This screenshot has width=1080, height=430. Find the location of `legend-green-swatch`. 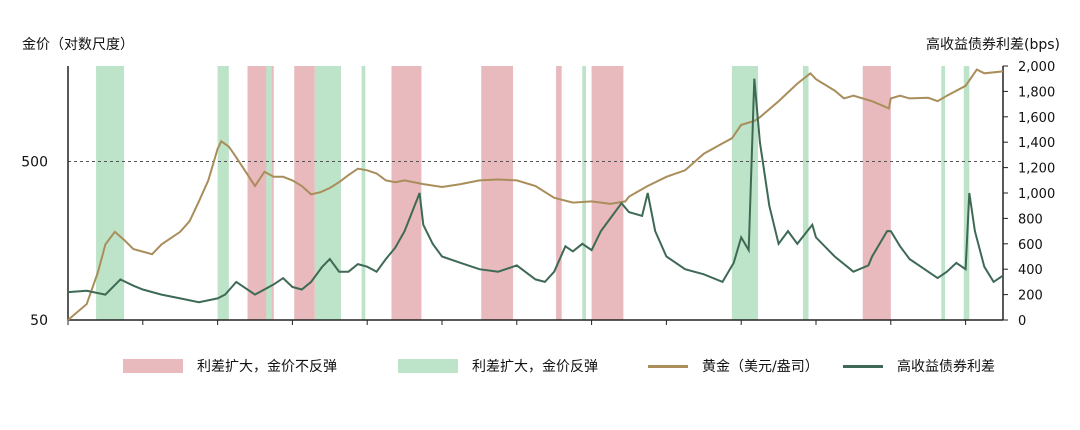

legend-green-swatch is located at coordinates (428, 366).